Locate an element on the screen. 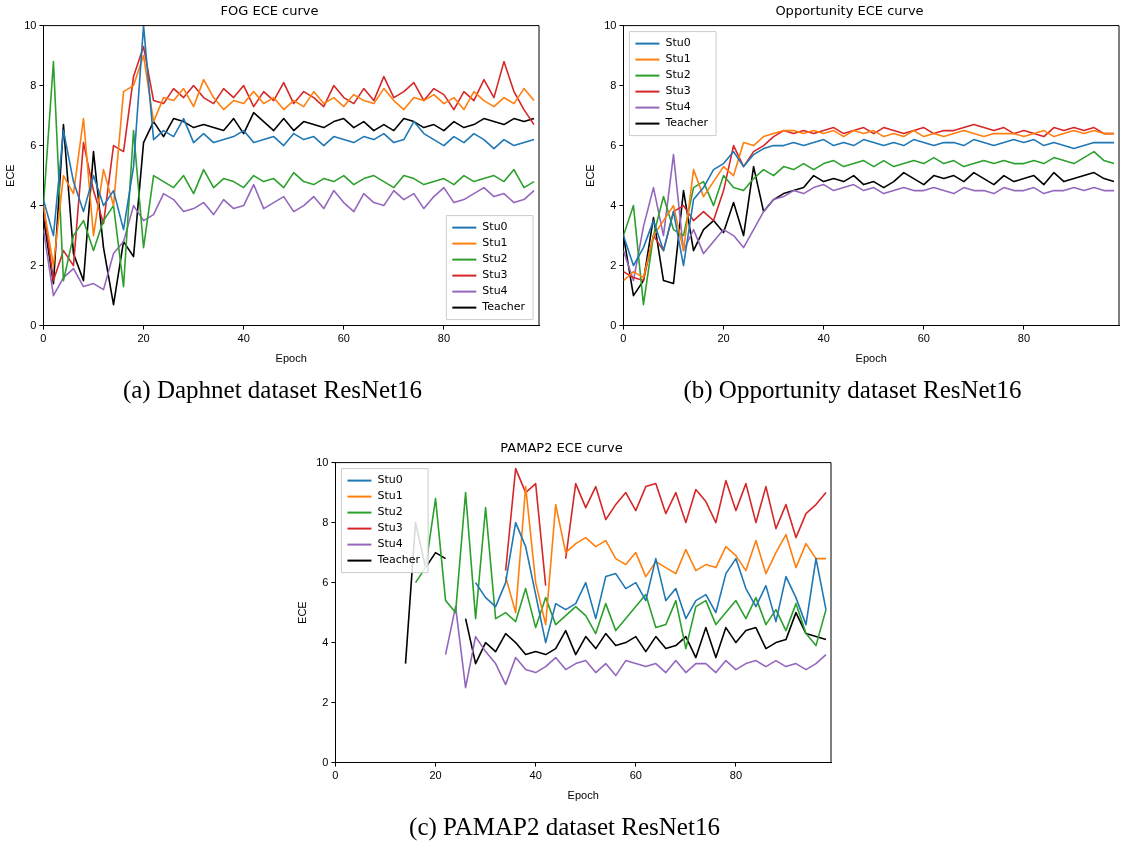 The width and height of the screenshot is (1131, 862). chart-title: PAMAP2 ECE curve is located at coordinates (561, 448).